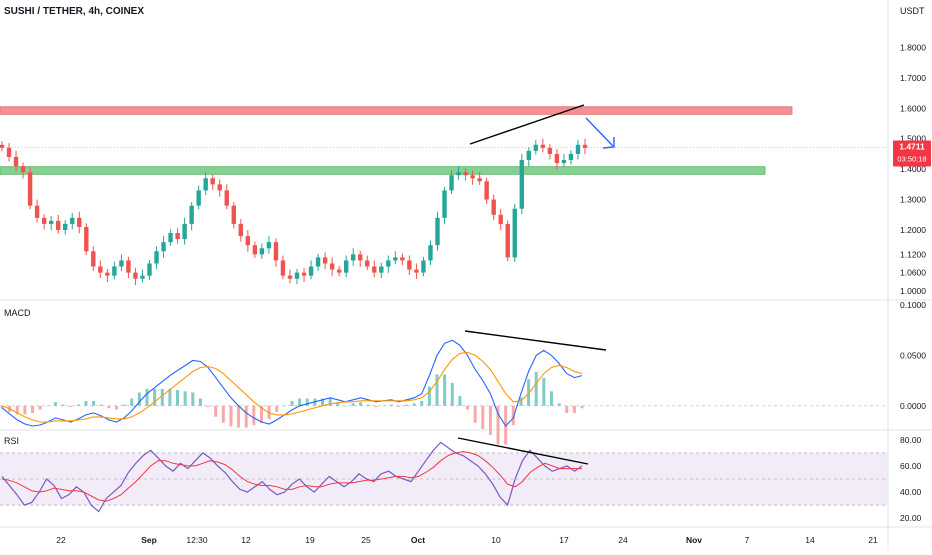 The image size is (932, 555). Describe the element at coordinates (912, 146) in the screenshot. I see `price-badge-value: 1.4711` at that location.